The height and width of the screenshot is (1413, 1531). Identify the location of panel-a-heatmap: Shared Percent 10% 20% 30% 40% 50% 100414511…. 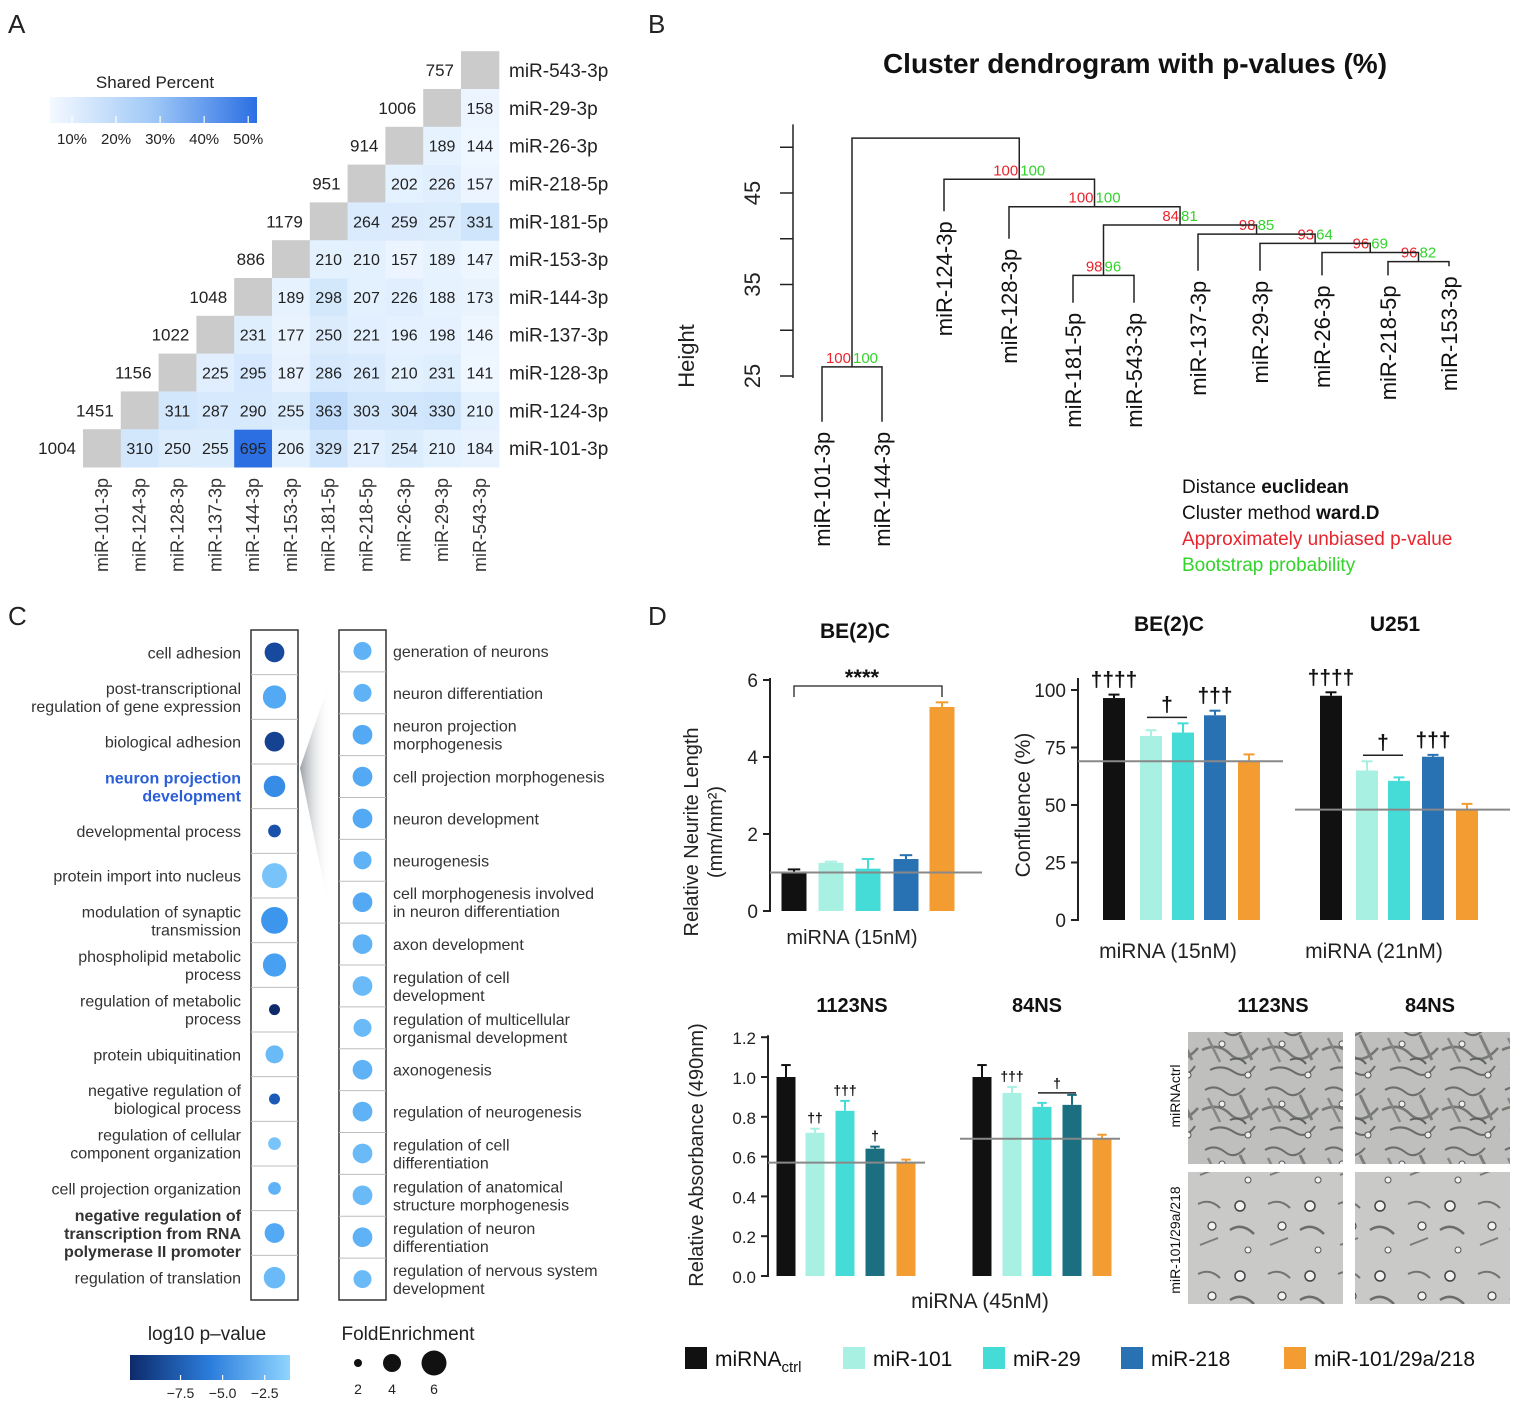
(323, 311).